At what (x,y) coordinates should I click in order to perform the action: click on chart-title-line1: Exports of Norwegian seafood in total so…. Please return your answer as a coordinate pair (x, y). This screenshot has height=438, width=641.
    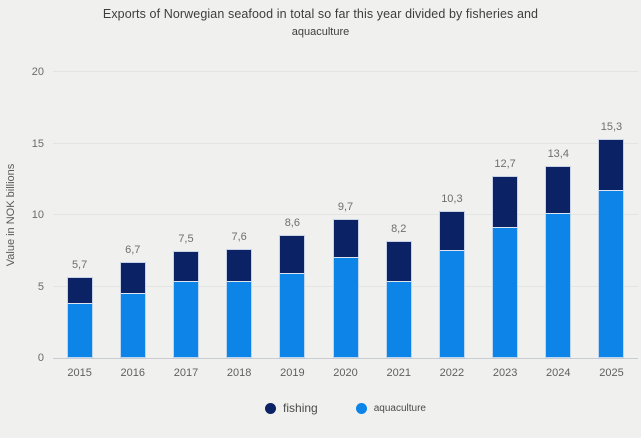
    Looking at the image, I should click on (320, 14).